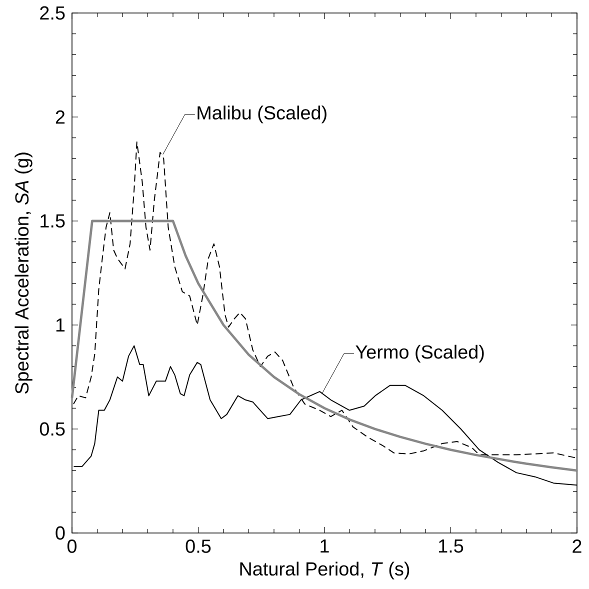 This screenshot has width=589, height=589. I want to click on y-axis-title: Spectral Acceleration, SA (g), so click(23, 273).